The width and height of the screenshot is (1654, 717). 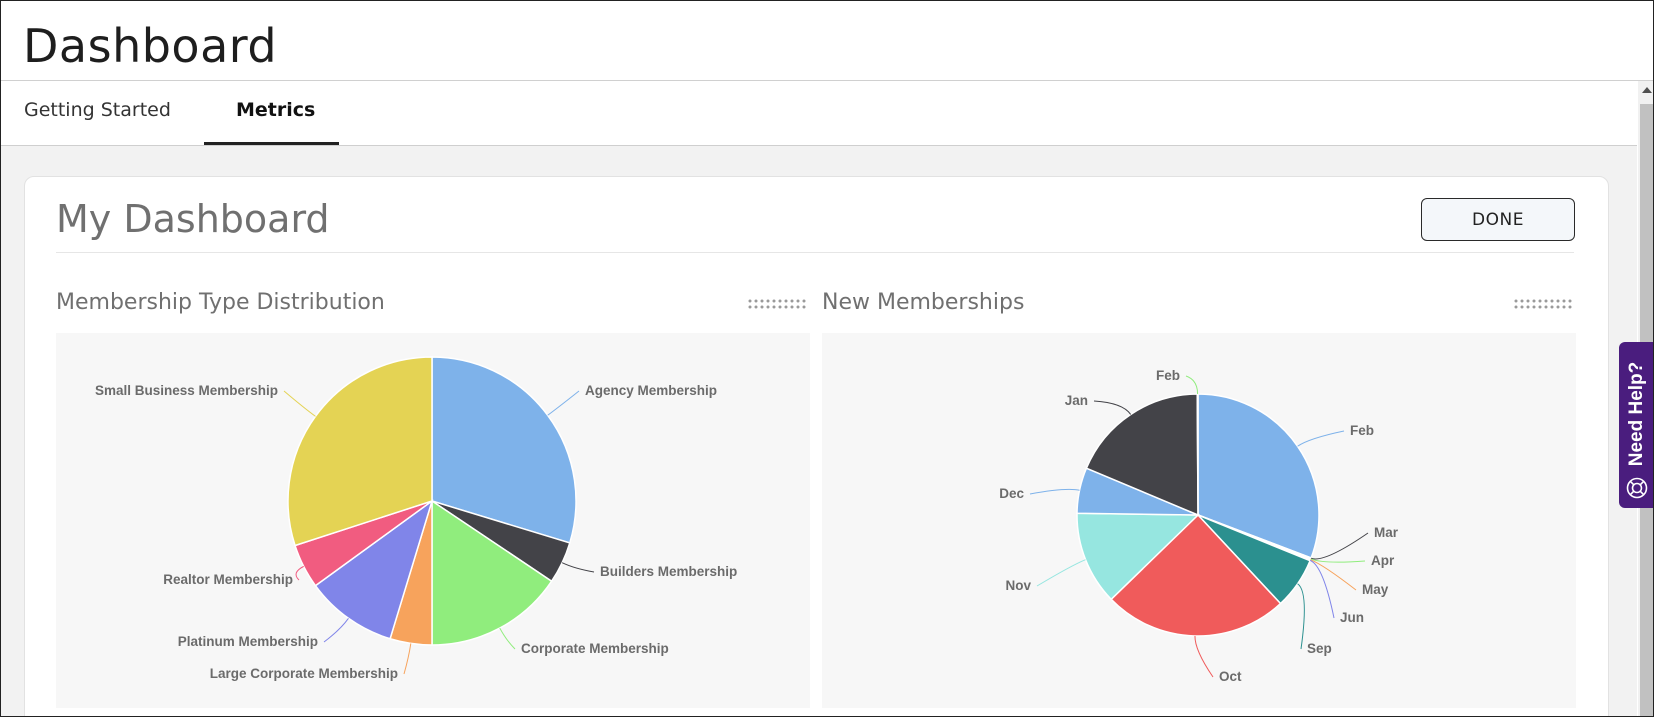 I want to click on data-label: Nov, so click(x=1018, y=585).